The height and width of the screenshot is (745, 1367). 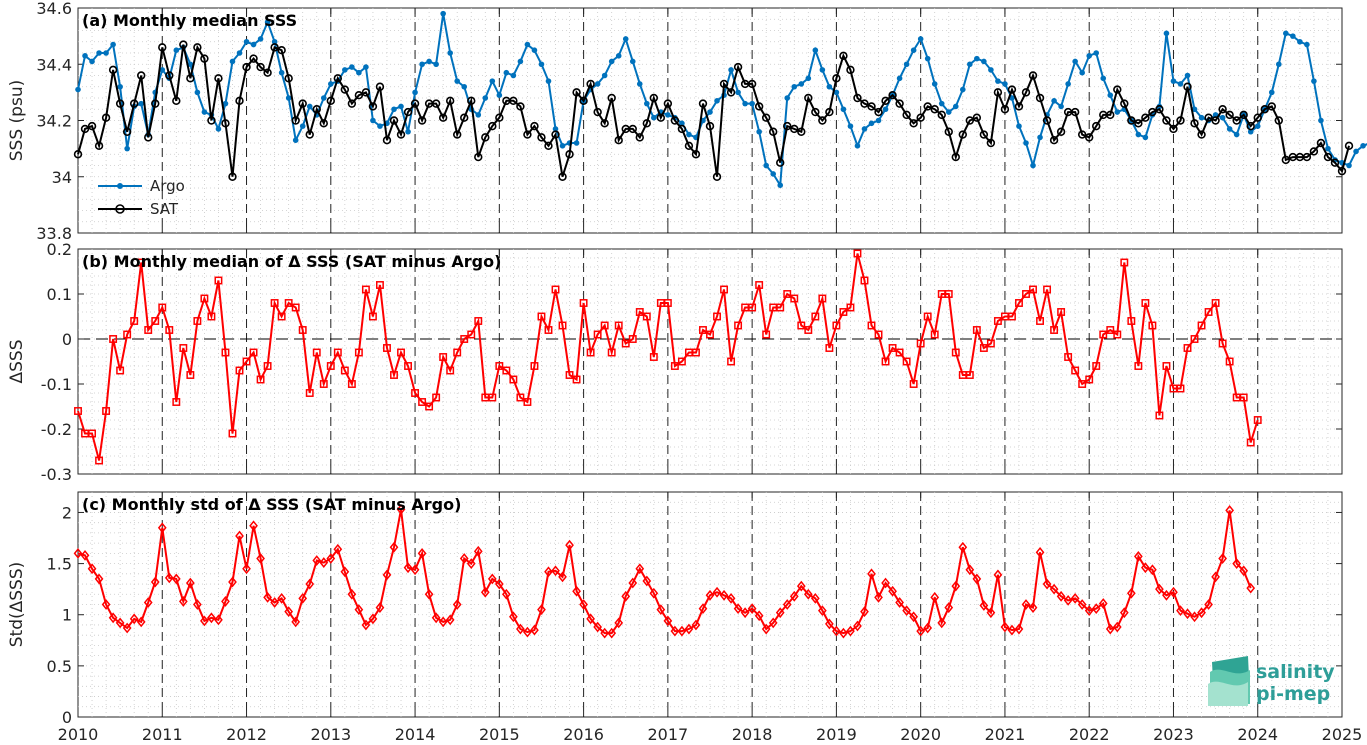 I want to click on y-tick-label: 0.2, so click(x=59, y=249).